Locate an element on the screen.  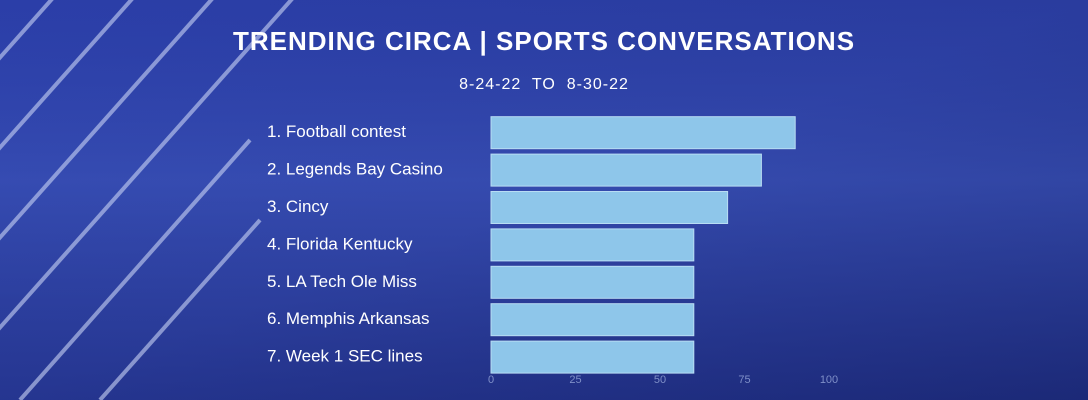
x-tick-label: 25 is located at coordinates (575, 380).